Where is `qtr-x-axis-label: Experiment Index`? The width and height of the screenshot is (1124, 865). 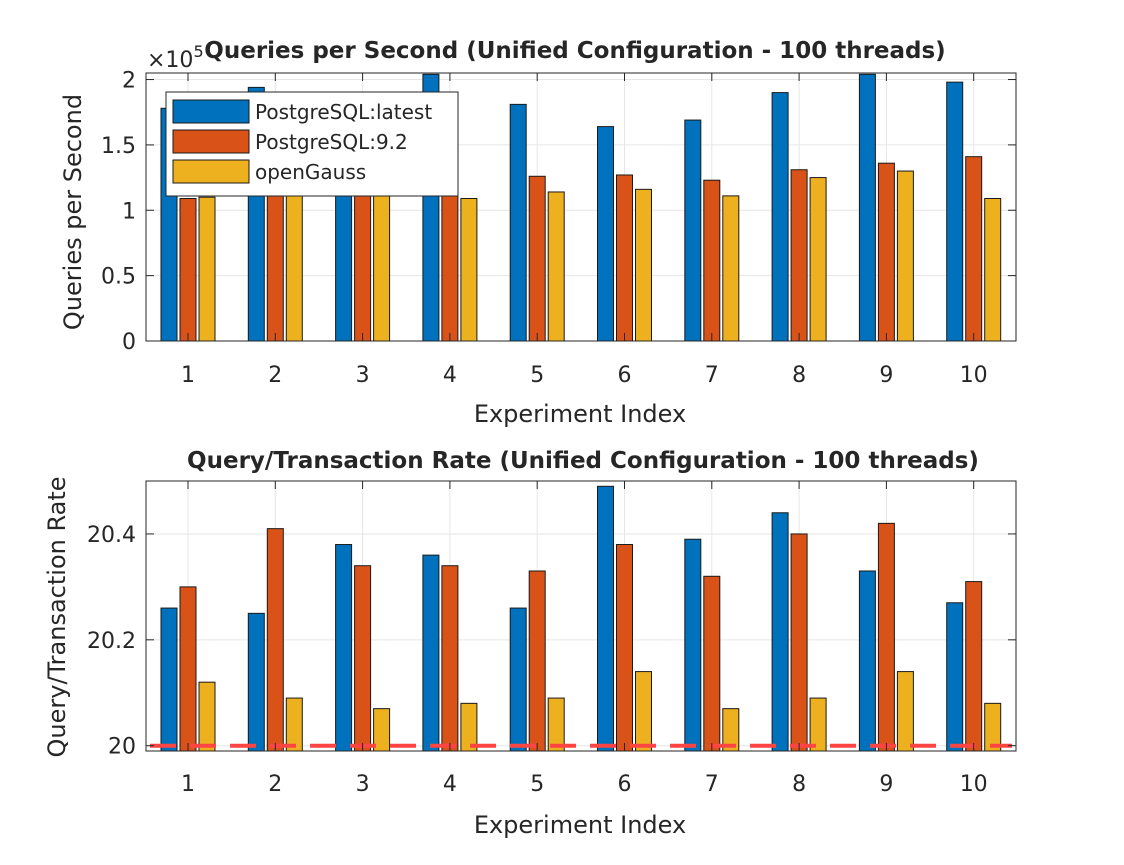 qtr-x-axis-label: Experiment Index is located at coordinates (580, 825).